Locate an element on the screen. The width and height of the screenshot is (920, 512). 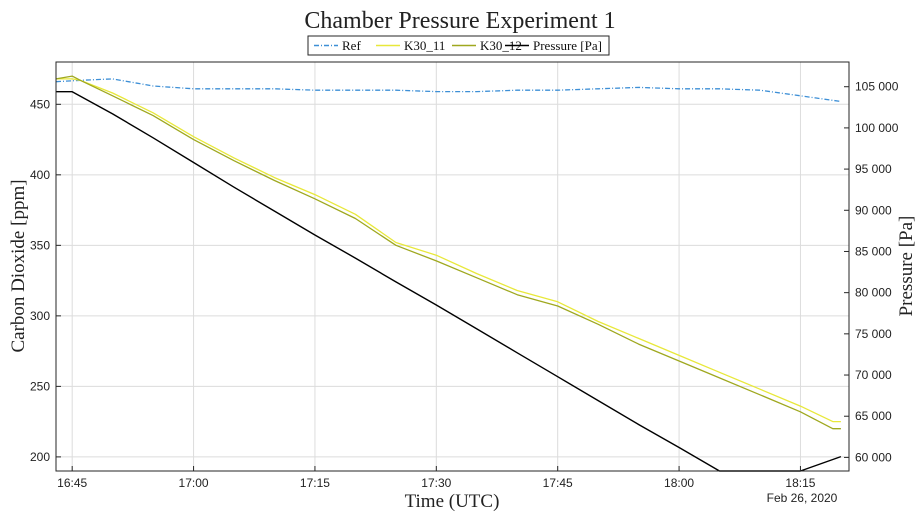
y-tick-label-right: 100 000 is located at coordinates (877, 128).